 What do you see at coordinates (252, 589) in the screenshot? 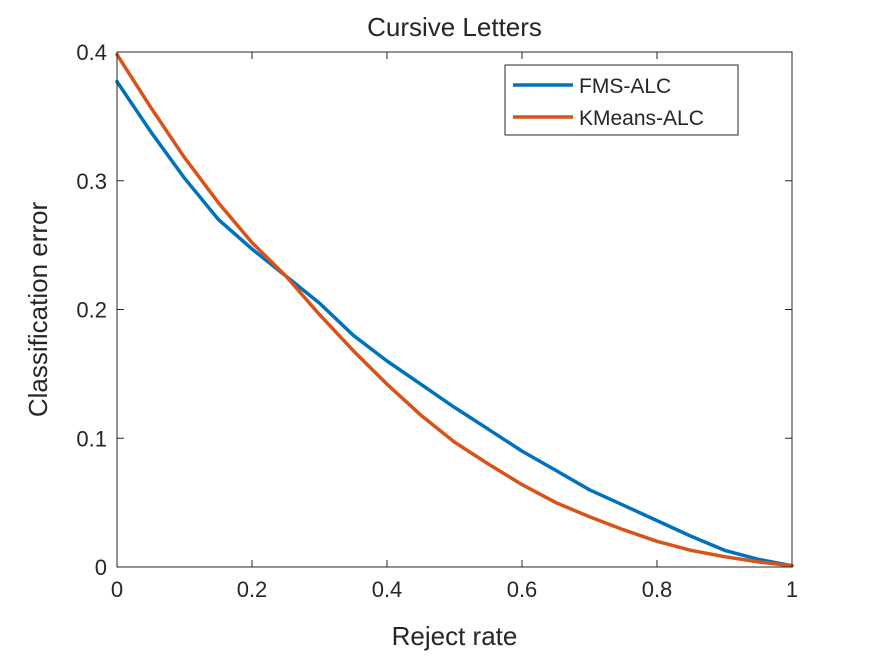
I see `x-tick-label: 0.2` at bounding box center [252, 589].